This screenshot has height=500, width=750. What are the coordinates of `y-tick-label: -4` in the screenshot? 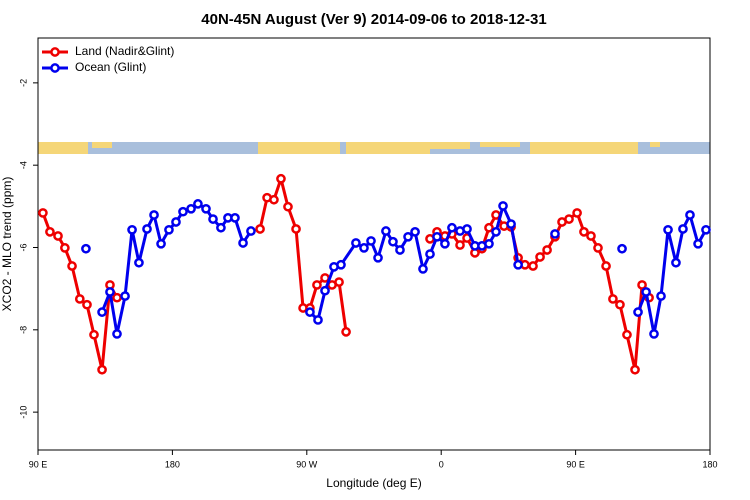 It's located at (23, 165).